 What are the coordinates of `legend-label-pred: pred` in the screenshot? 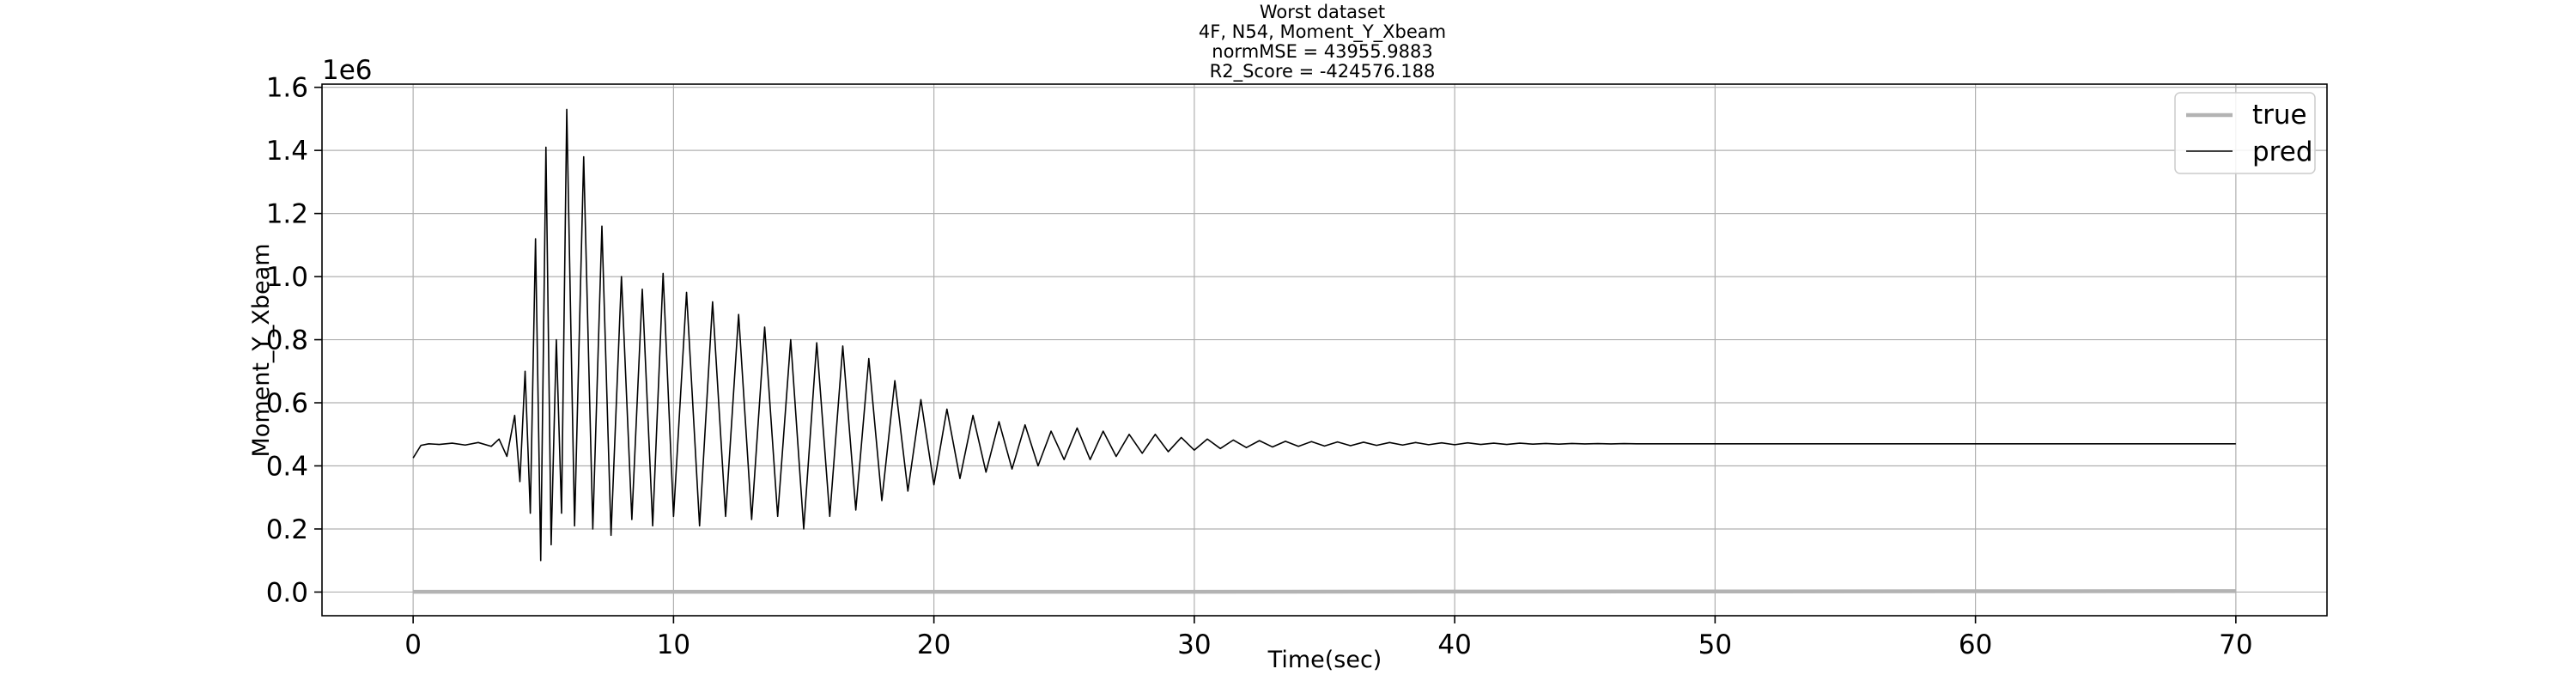 It's located at (2282, 152).